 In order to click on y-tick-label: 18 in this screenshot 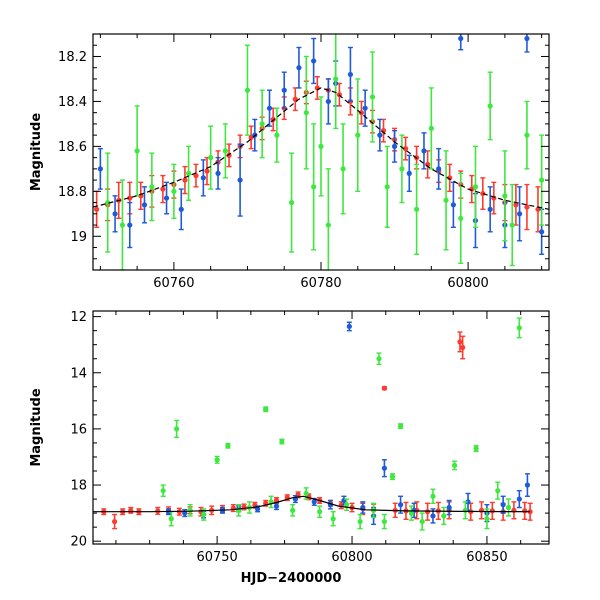, I will do `click(78, 486)`.